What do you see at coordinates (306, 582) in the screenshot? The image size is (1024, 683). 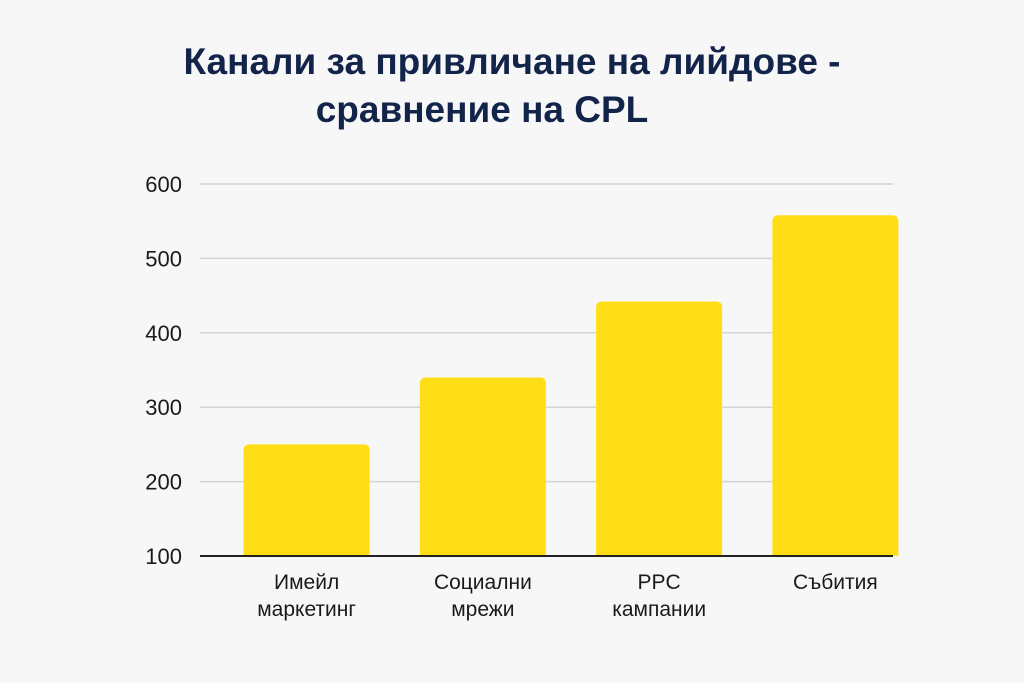 I see `x-category-label-line: Имейл` at bounding box center [306, 582].